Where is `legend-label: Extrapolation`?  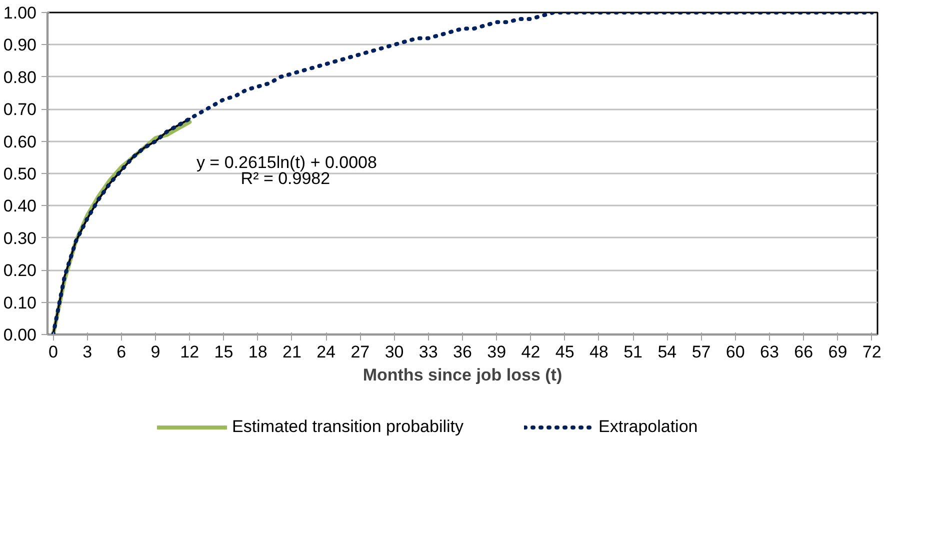
legend-label: Extrapolation is located at coordinates (648, 427).